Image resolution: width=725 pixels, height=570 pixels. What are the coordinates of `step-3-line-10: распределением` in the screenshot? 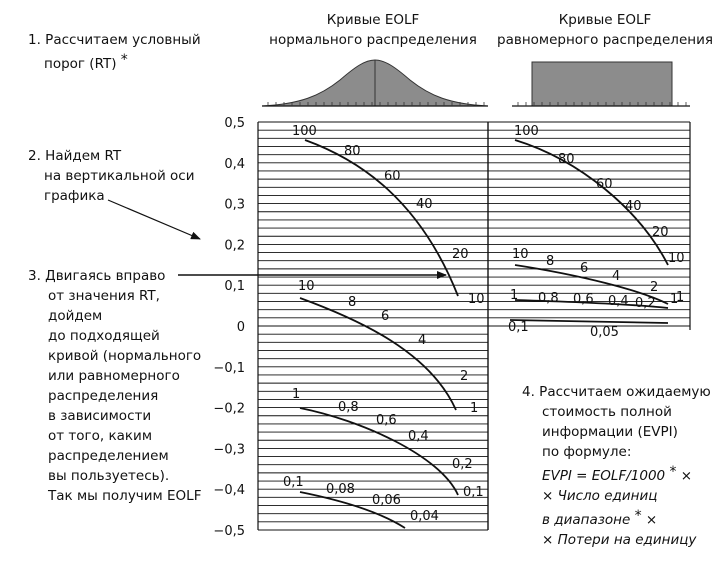 It's located at (108, 456).